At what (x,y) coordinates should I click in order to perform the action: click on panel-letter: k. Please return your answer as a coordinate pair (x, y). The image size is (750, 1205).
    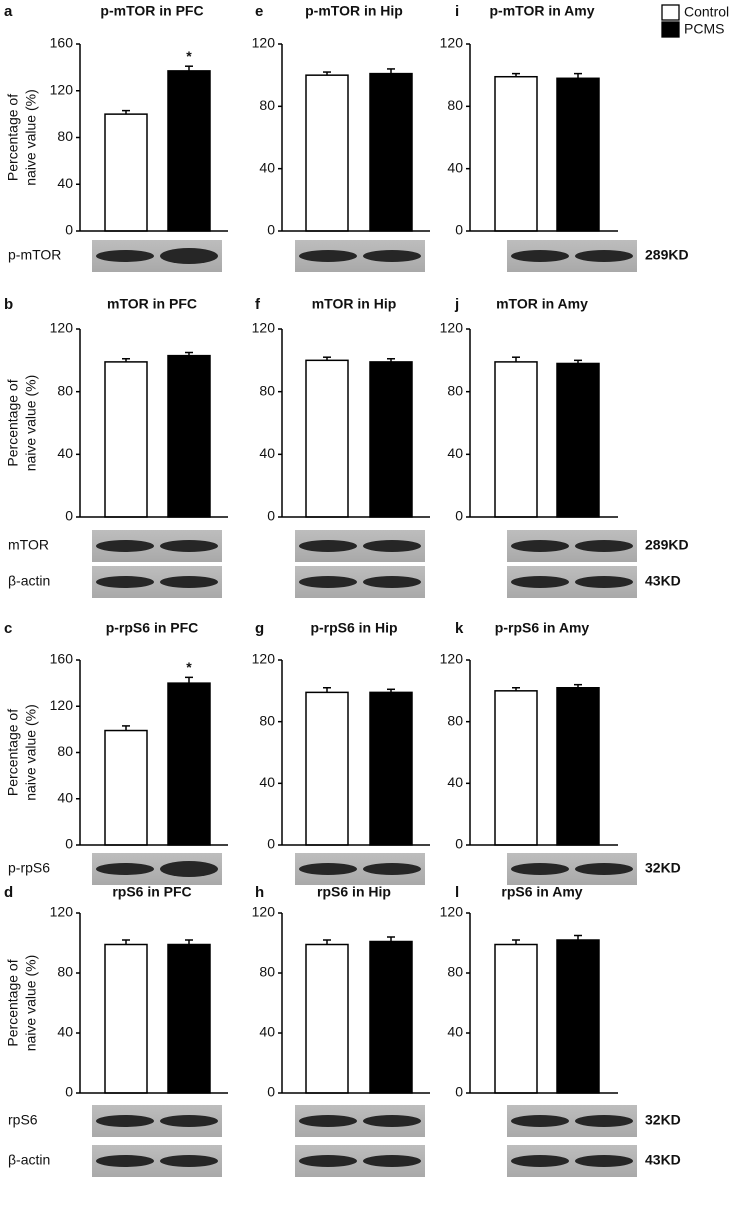
    Looking at the image, I should click on (459, 628).